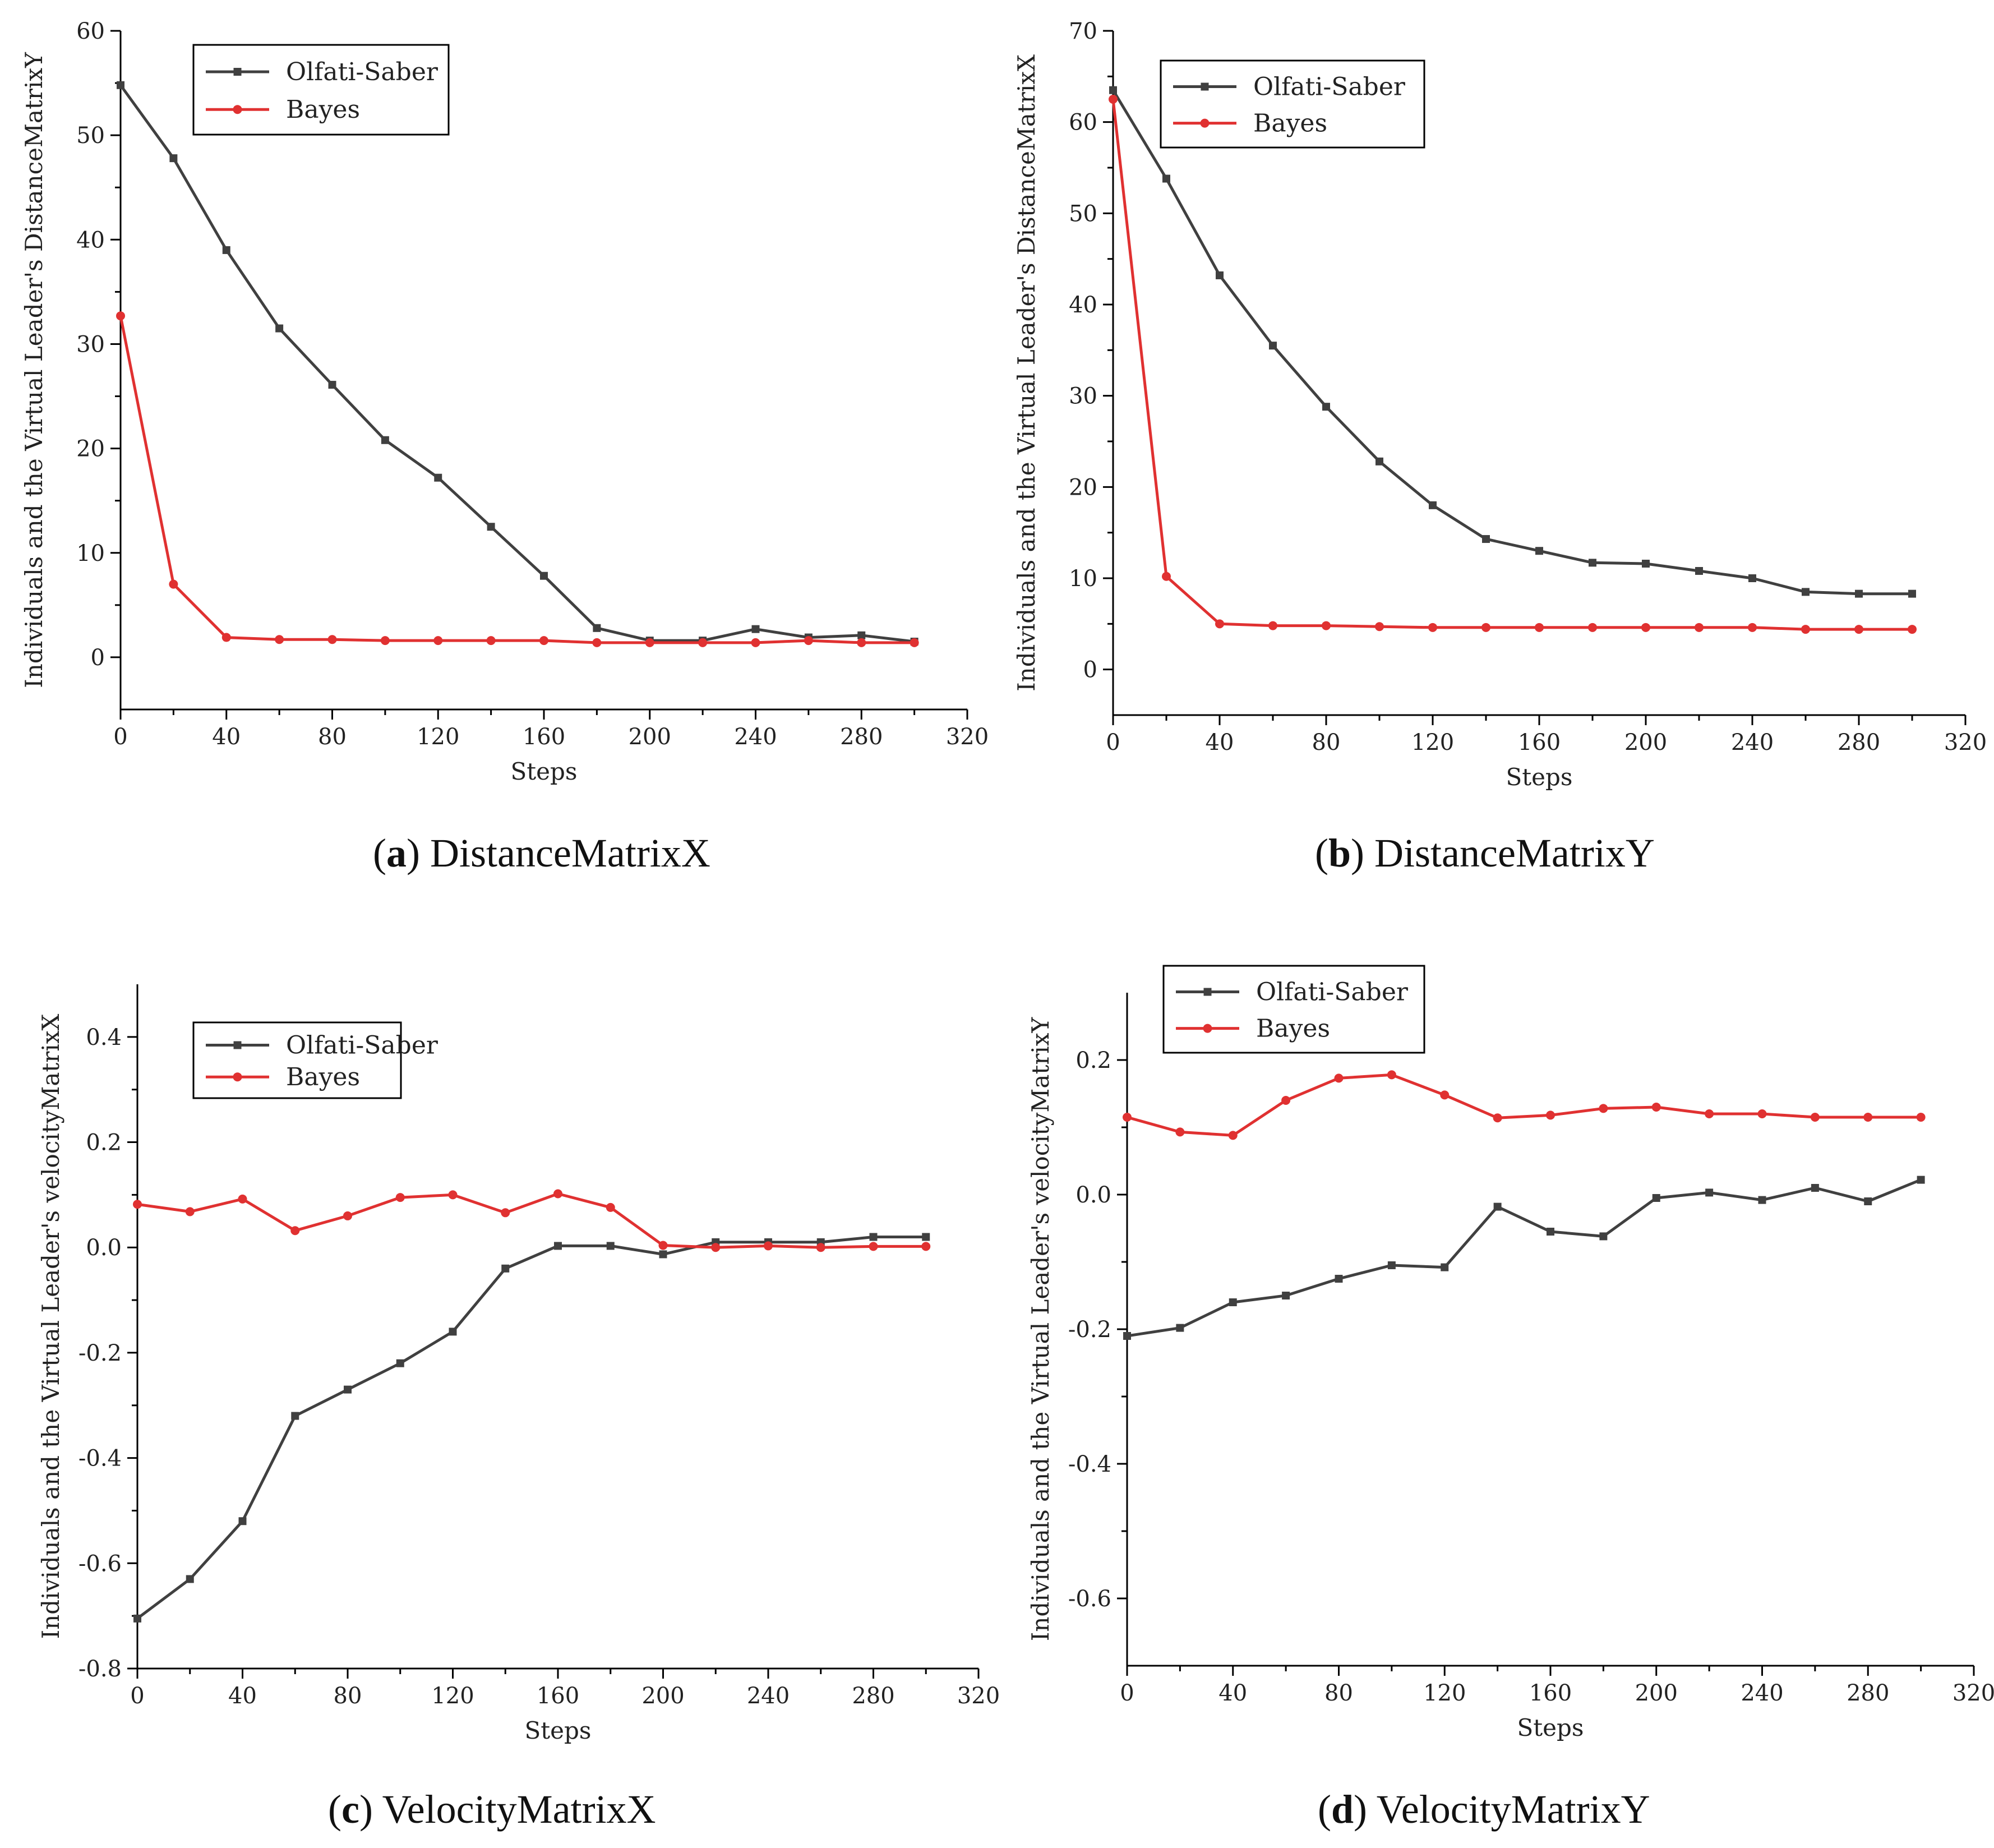  I want to click on x-tick-label: 320, so click(1965, 742).